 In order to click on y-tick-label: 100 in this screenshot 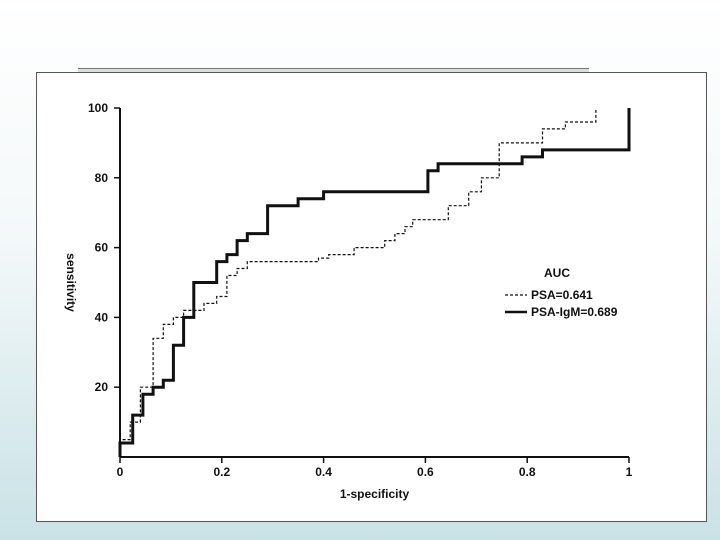, I will do `click(98, 108)`.